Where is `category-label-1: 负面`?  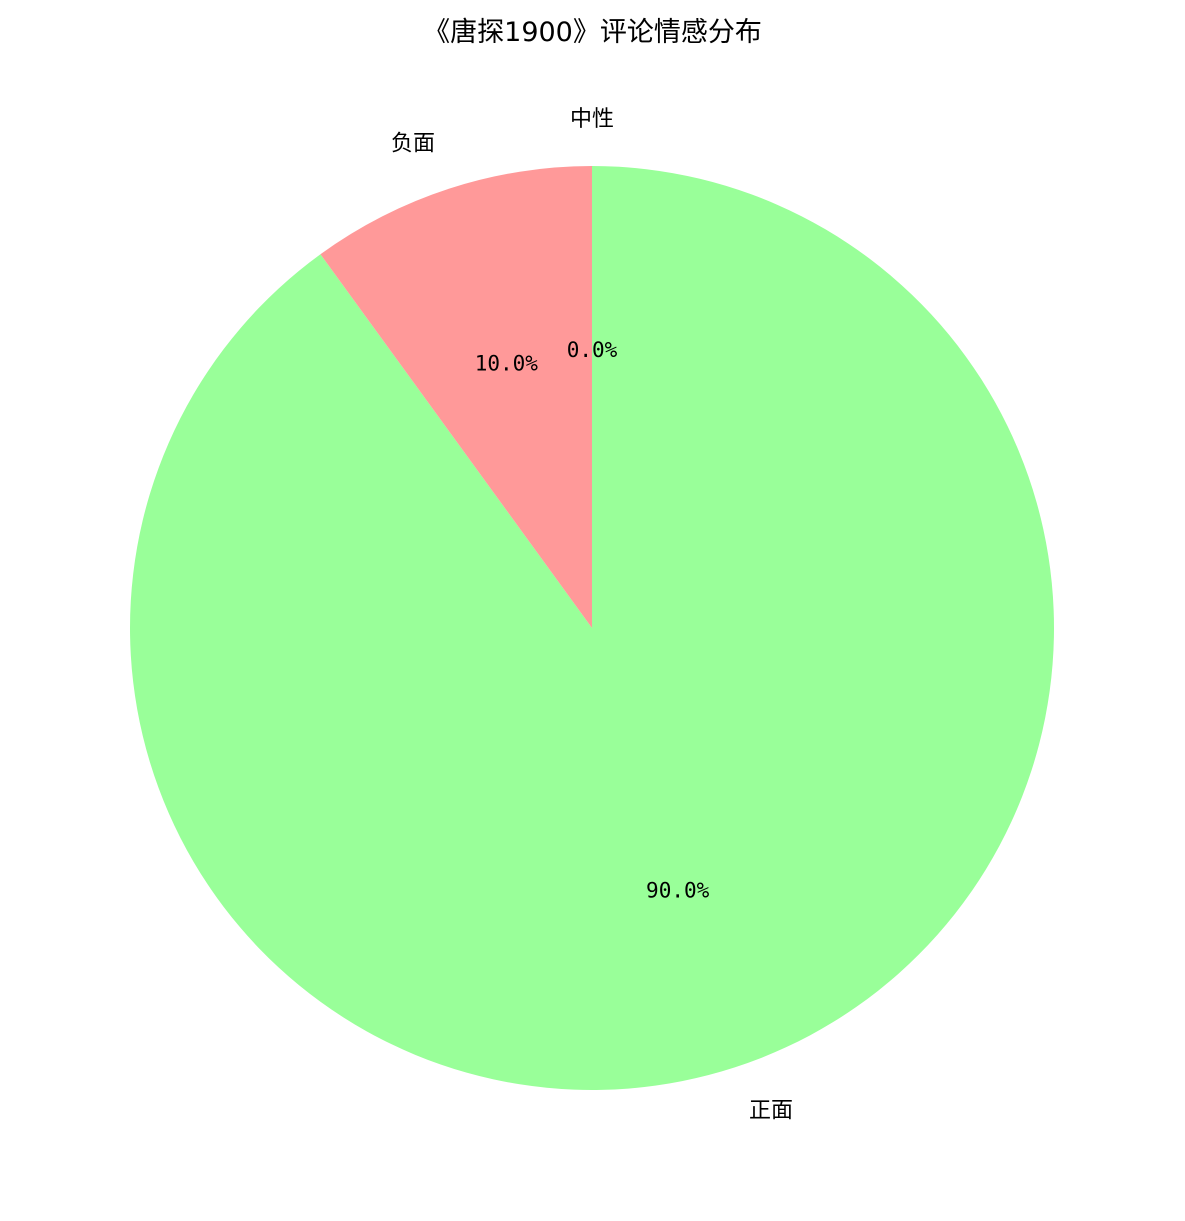
category-label-1: 负面 is located at coordinates (413, 144).